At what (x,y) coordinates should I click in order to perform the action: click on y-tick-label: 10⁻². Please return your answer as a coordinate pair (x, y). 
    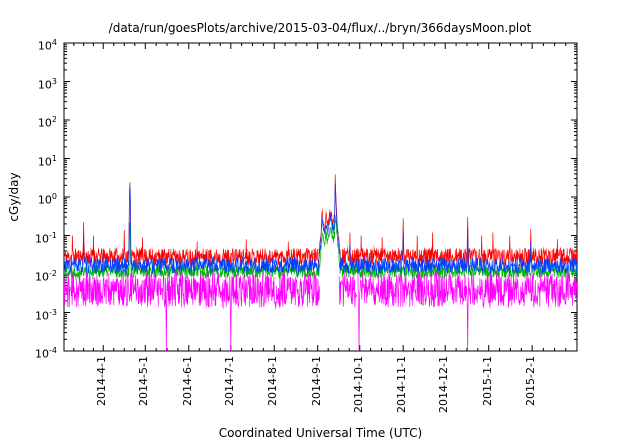
    Looking at the image, I should click on (46, 276).